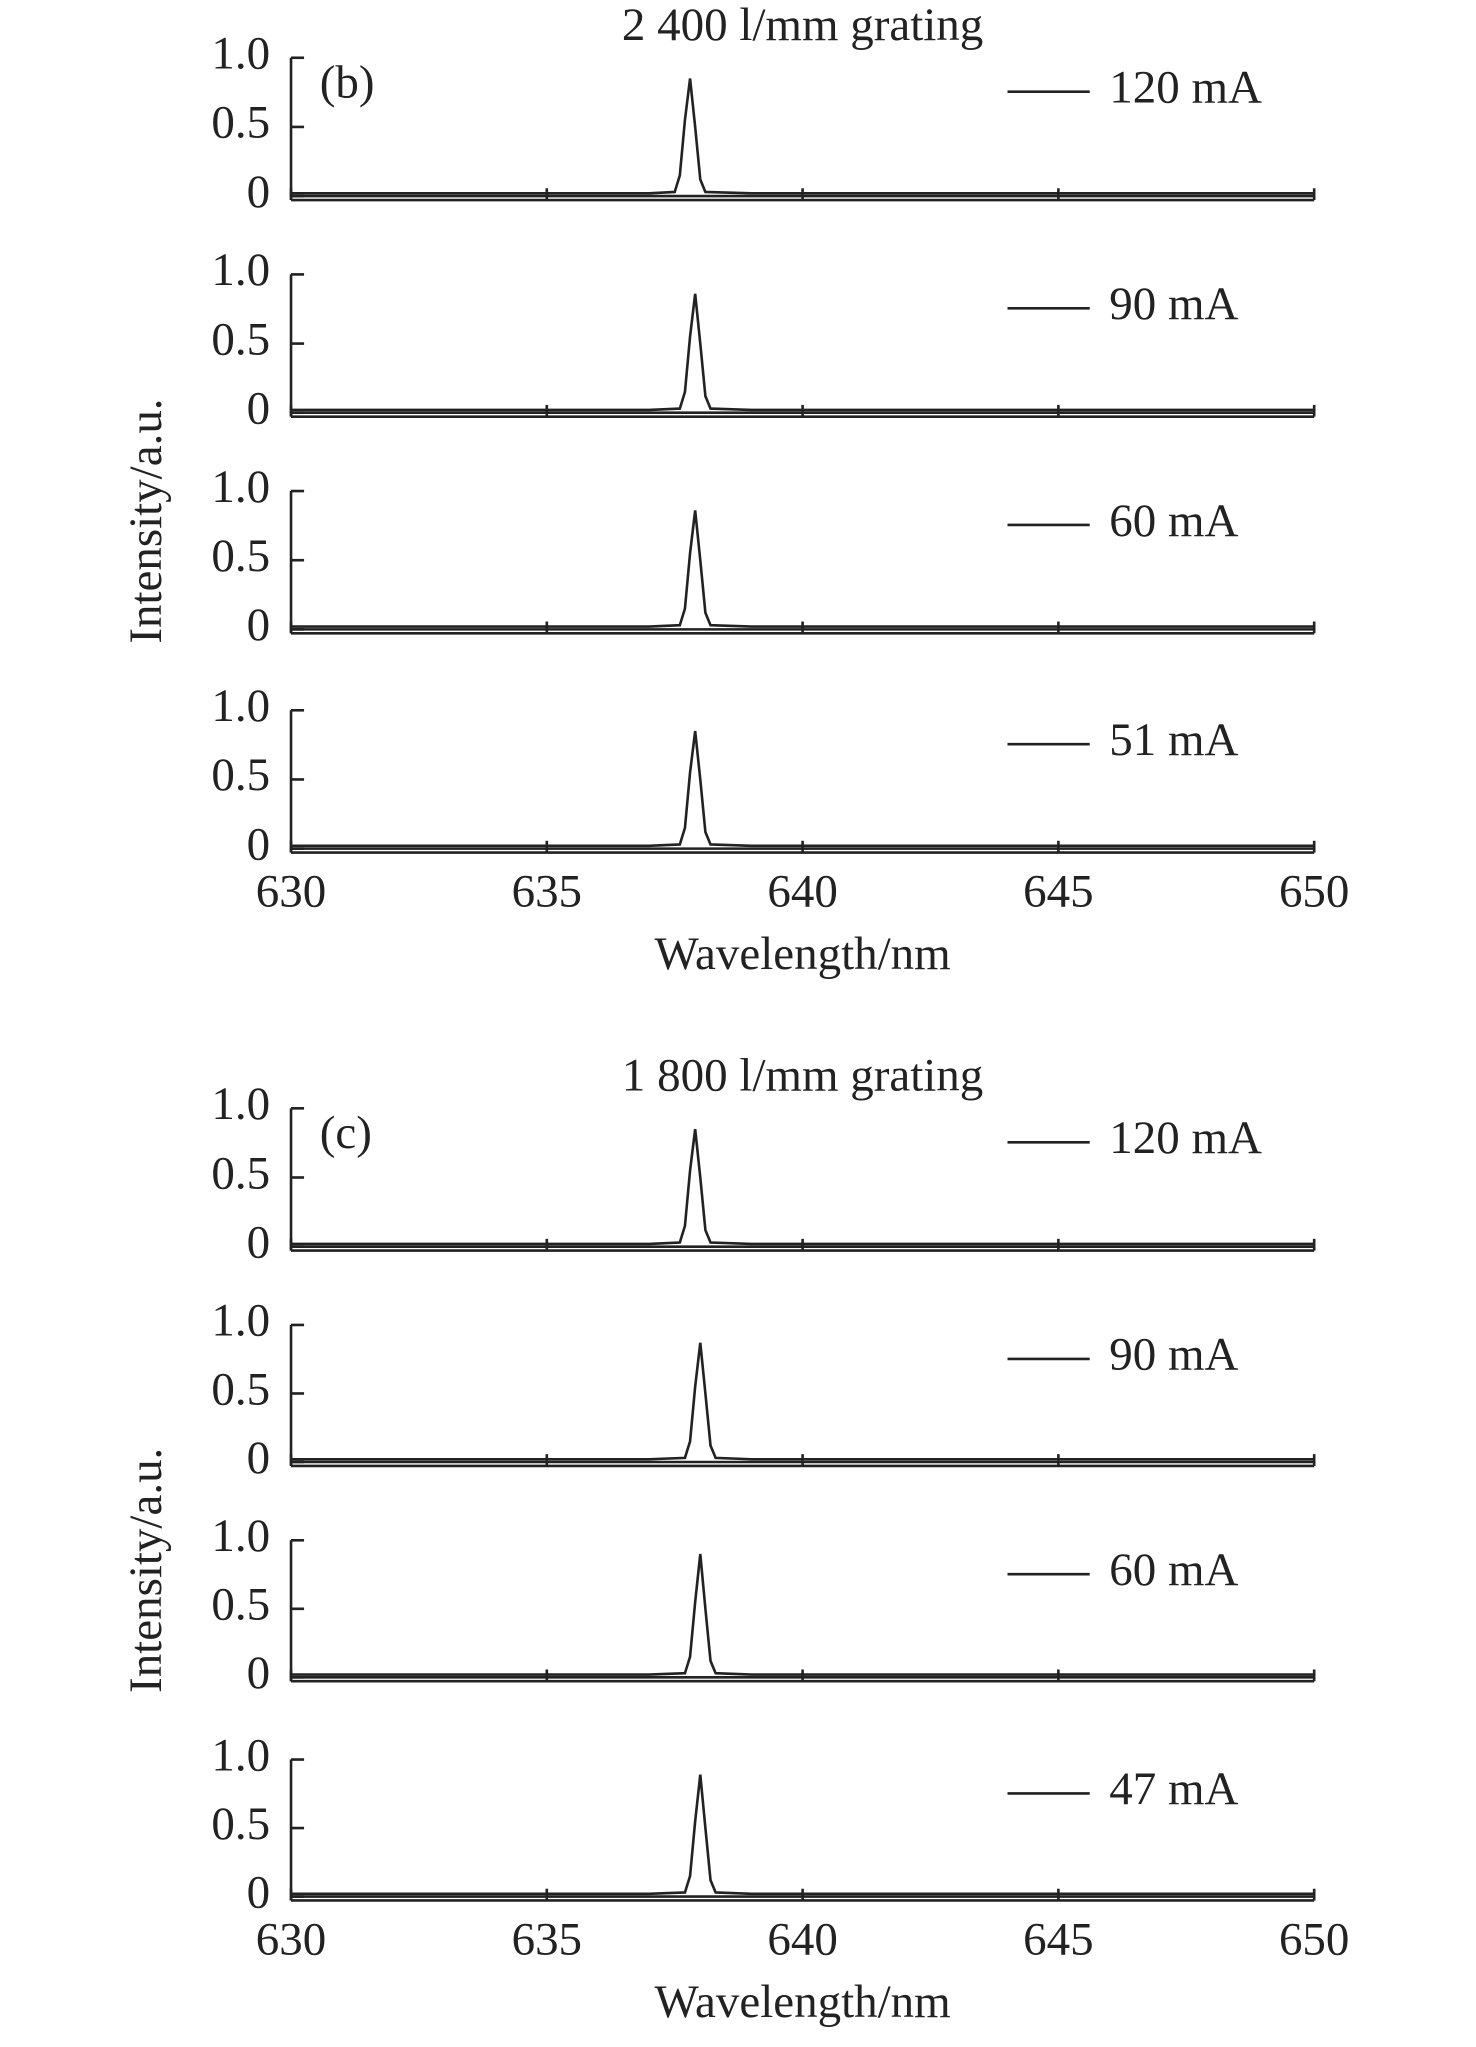 This screenshot has height=2047, width=1476. Describe the element at coordinates (802, 25) in the screenshot. I see `chart-title: 2 400 l/mm grating` at that location.